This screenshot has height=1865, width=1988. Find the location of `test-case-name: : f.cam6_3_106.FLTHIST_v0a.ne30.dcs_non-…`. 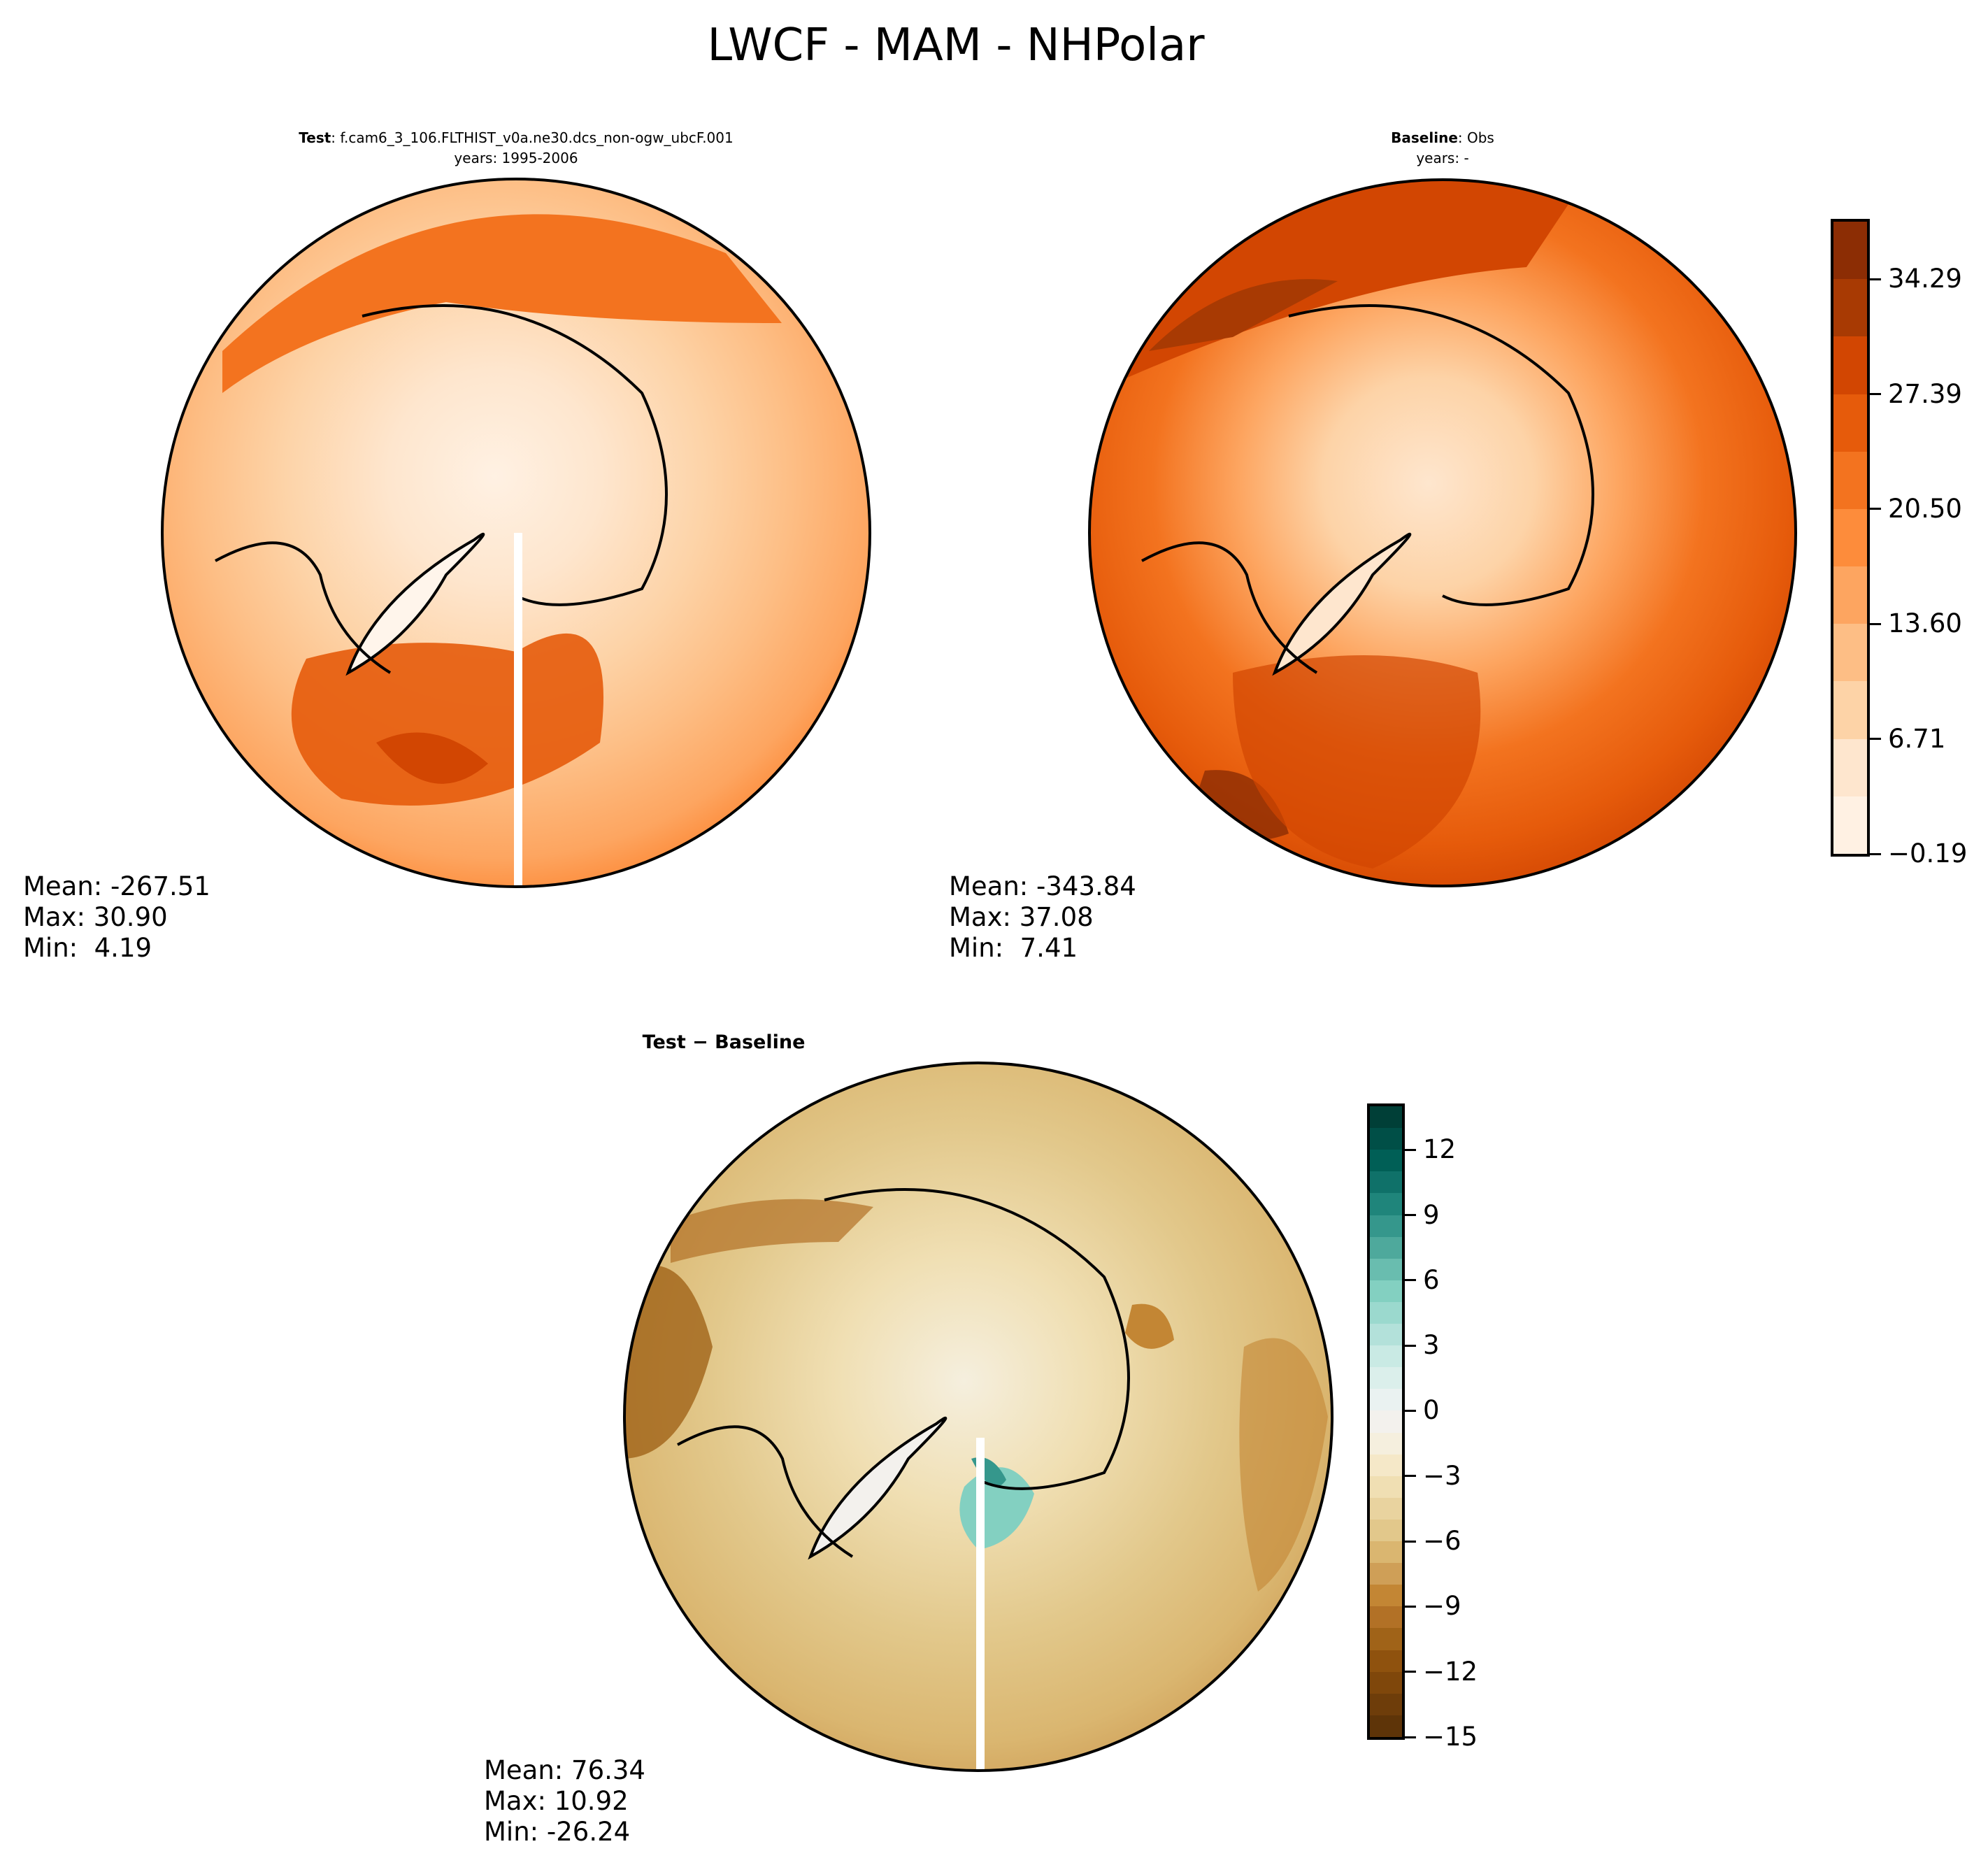

test-case-name: : f.cam6_3_106.FLTHIST_v0a.ne30.dcs_non-… is located at coordinates (532, 137).